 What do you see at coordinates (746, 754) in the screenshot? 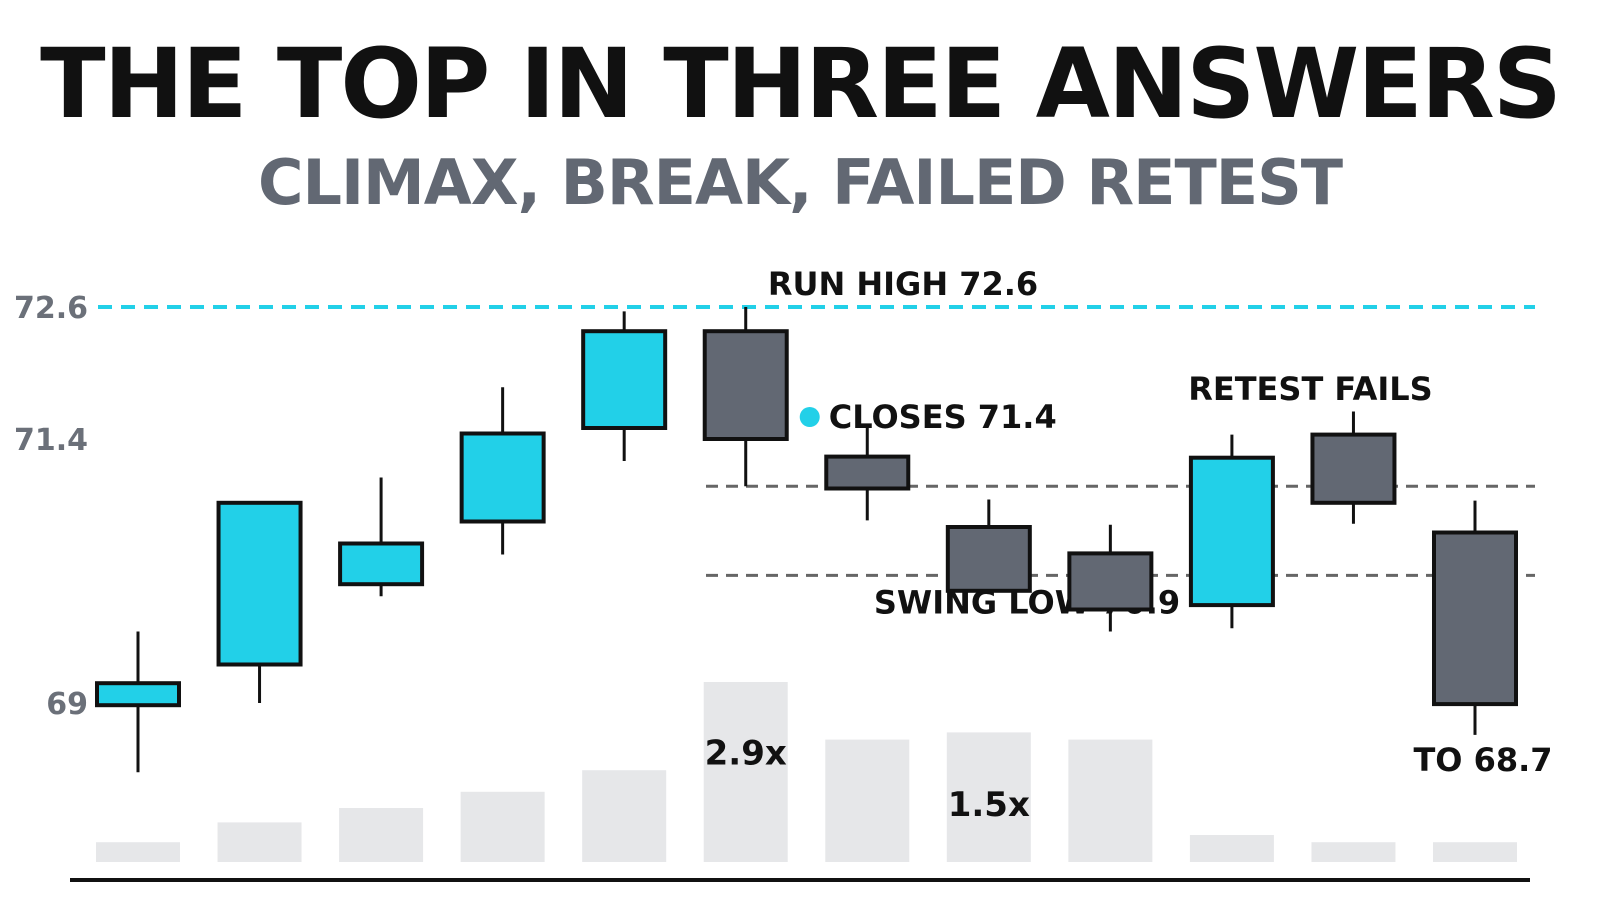
I see `volume-multiple-label: 2.9x` at bounding box center [746, 754].